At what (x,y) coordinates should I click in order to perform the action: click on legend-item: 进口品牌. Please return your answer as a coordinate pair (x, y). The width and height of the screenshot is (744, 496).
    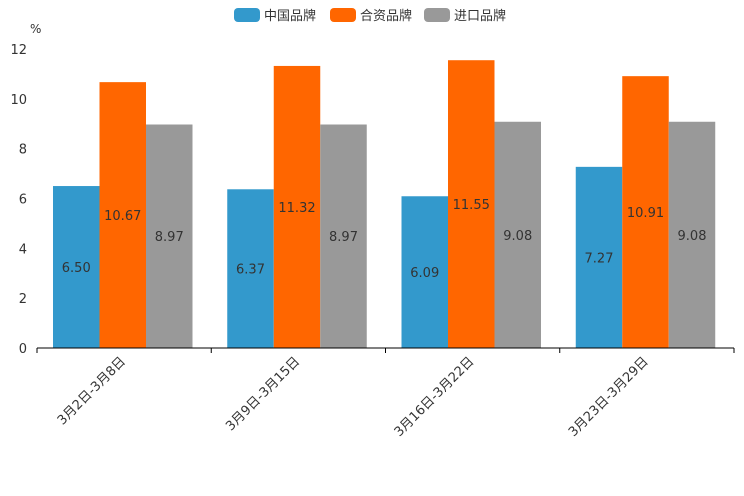
    Looking at the image, I should click on (465, 16).